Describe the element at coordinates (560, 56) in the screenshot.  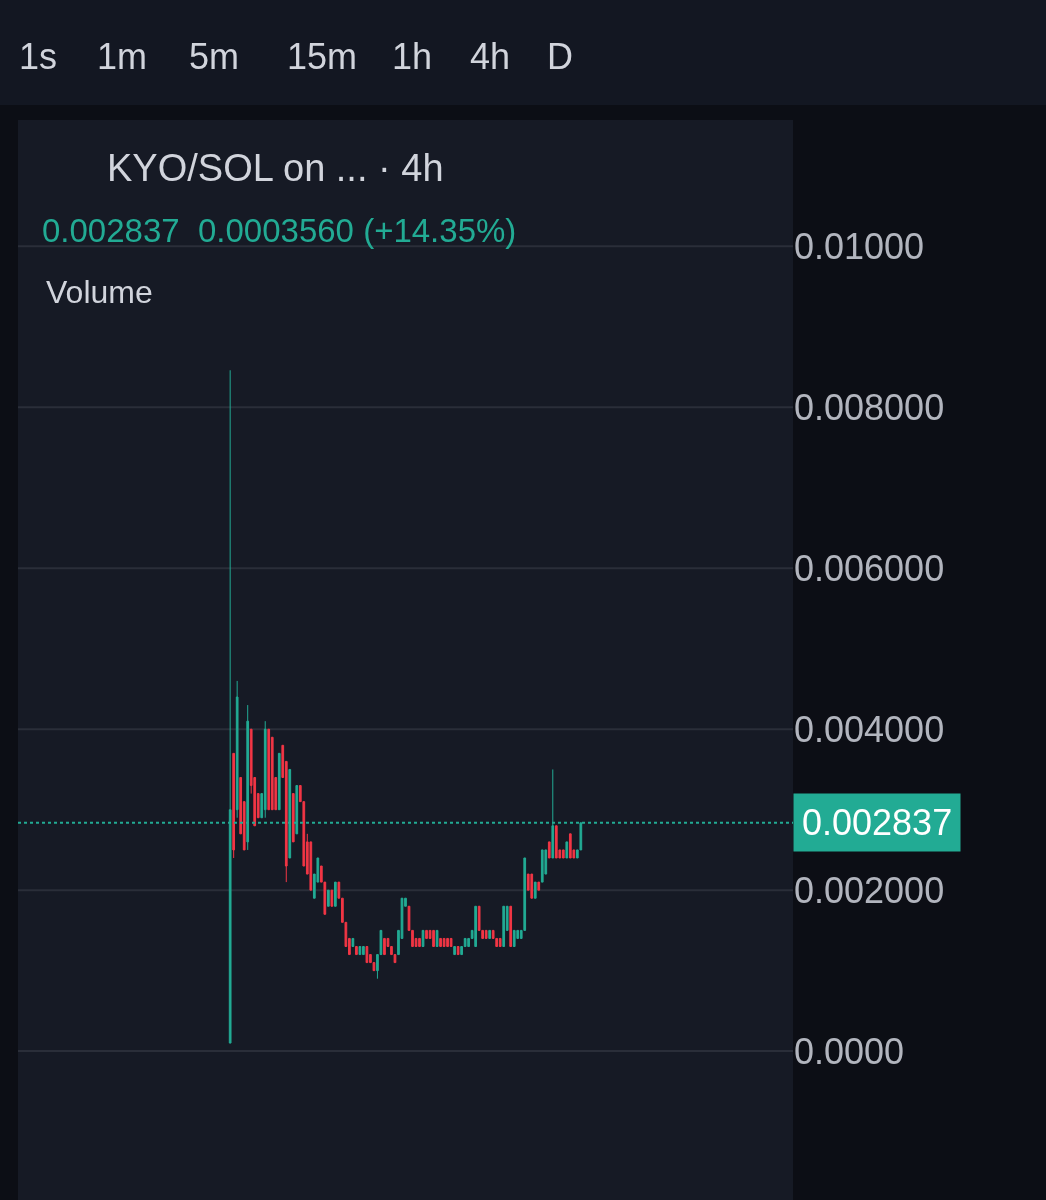
I see `text: D` at that location.